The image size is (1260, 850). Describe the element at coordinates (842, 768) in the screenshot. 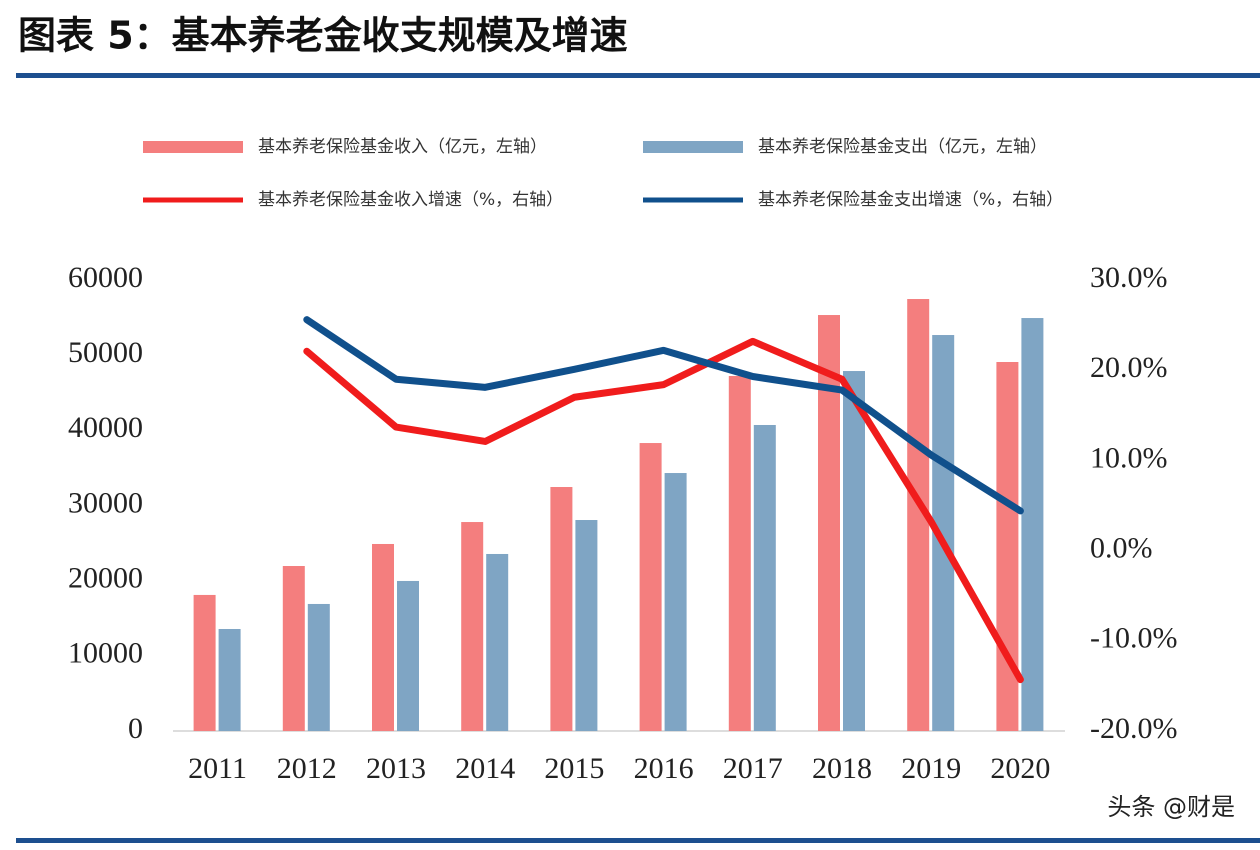

I see `x-tick-label: 2018` at that location.